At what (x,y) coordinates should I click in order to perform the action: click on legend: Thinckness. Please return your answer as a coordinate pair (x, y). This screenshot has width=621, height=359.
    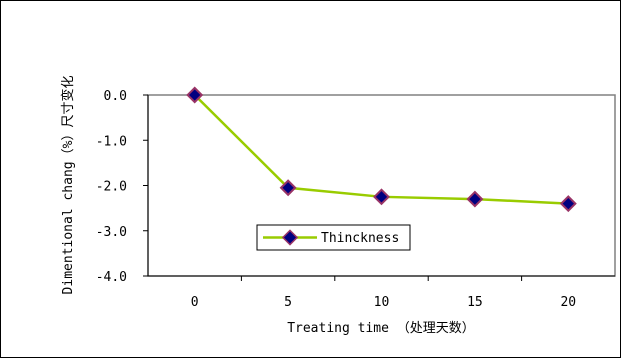
    Looking at the image, I should click on (333, 237).